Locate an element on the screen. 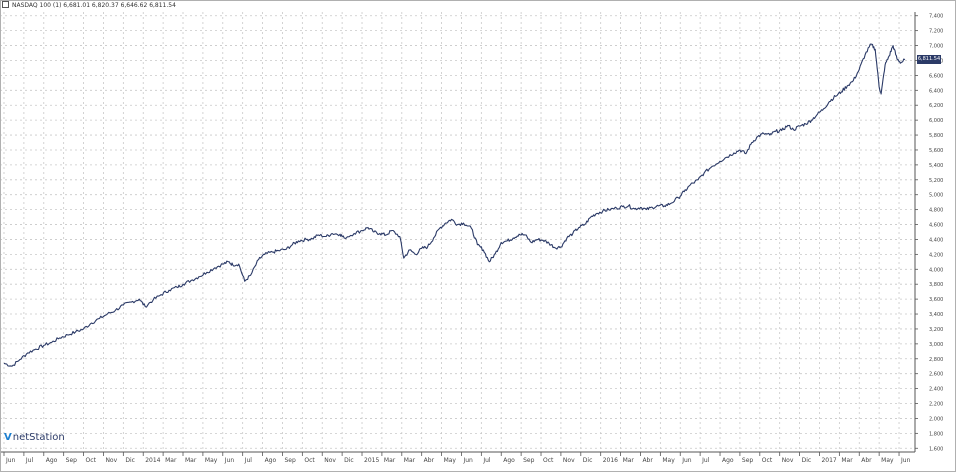 This screenshot has width=956, height=472. y-tick-label: 3,400 is located at coordinates (936, 315).